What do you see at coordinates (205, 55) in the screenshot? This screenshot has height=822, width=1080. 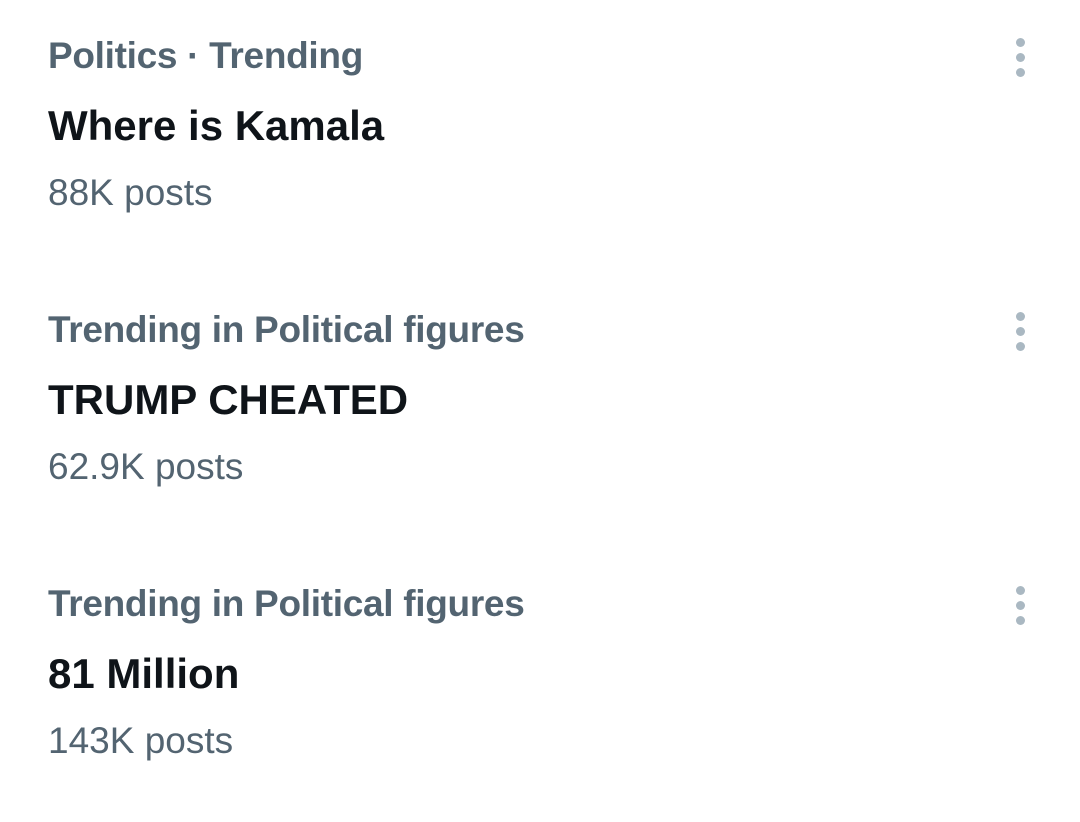 I see `trend-category: Politics · Trending` at bounding box center [205, 55].